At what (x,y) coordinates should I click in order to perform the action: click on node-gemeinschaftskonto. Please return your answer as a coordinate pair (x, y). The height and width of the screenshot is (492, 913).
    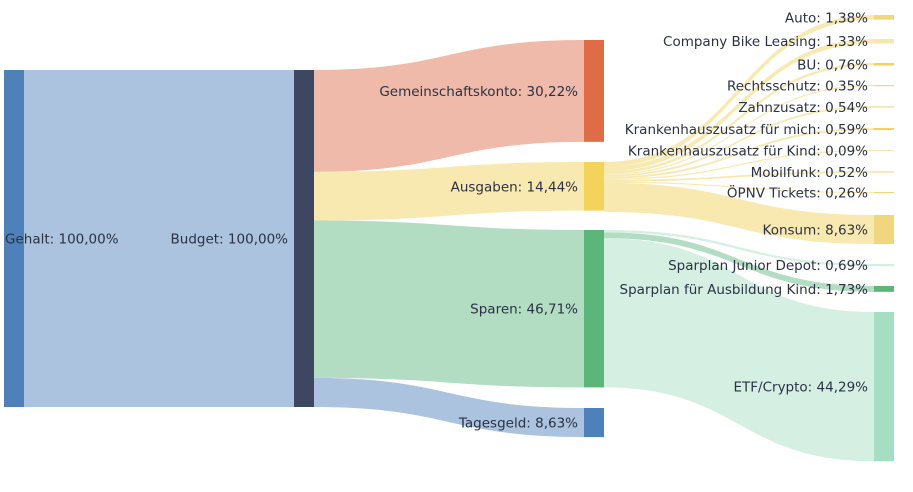
    Looking at the image, I should click on (594, 91).